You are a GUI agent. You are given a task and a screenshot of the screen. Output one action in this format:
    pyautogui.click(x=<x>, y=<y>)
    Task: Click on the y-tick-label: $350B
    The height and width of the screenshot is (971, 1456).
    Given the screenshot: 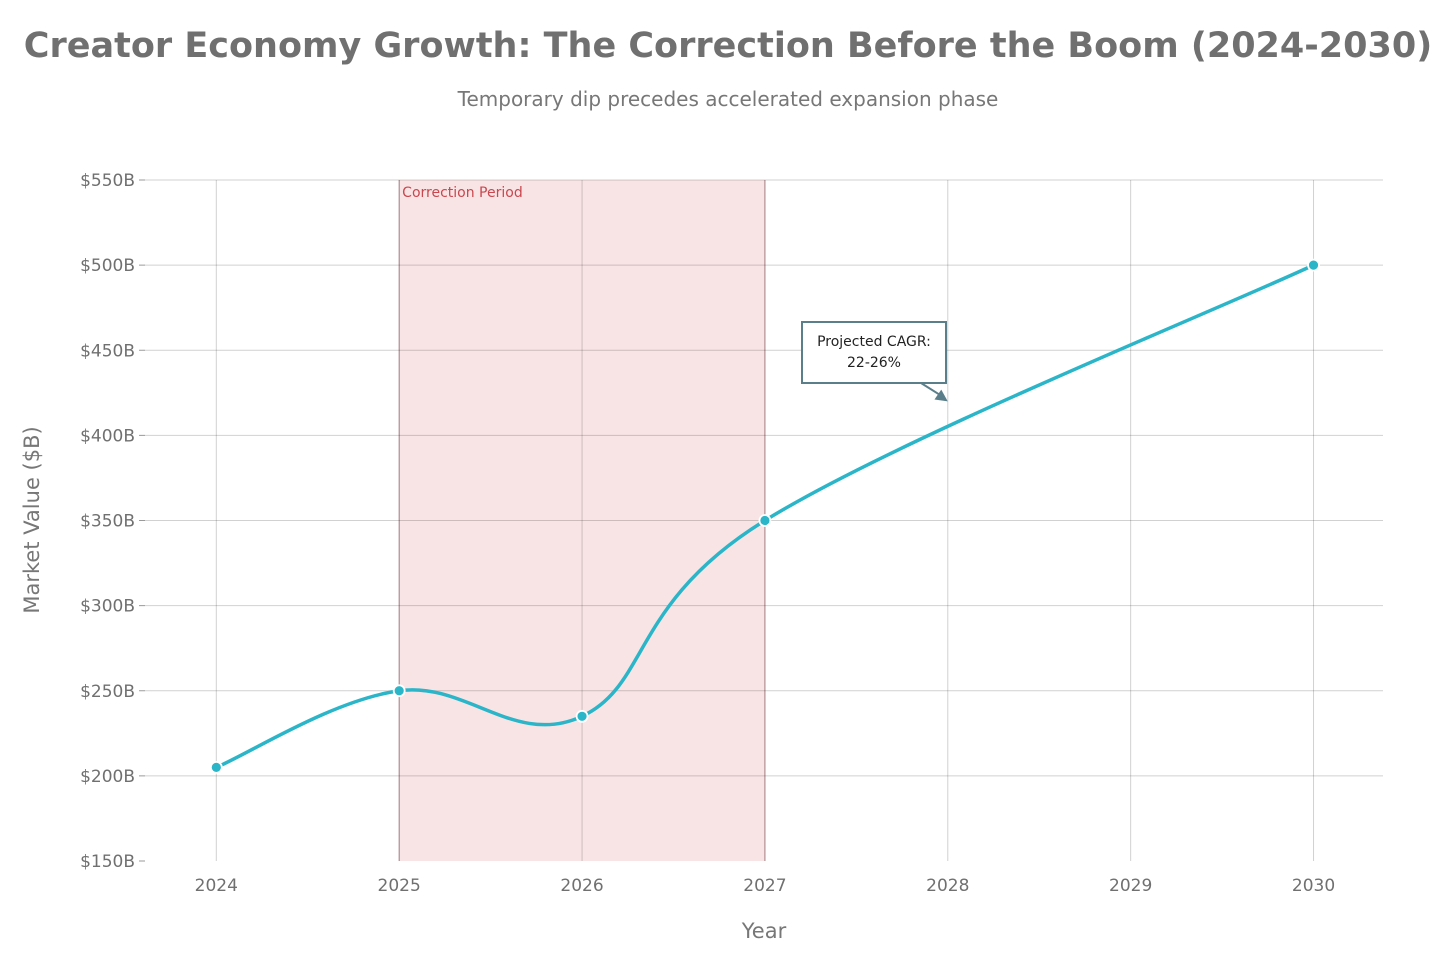 What is the action you would take?
    pyautogui.click(x=107, y=522)
    